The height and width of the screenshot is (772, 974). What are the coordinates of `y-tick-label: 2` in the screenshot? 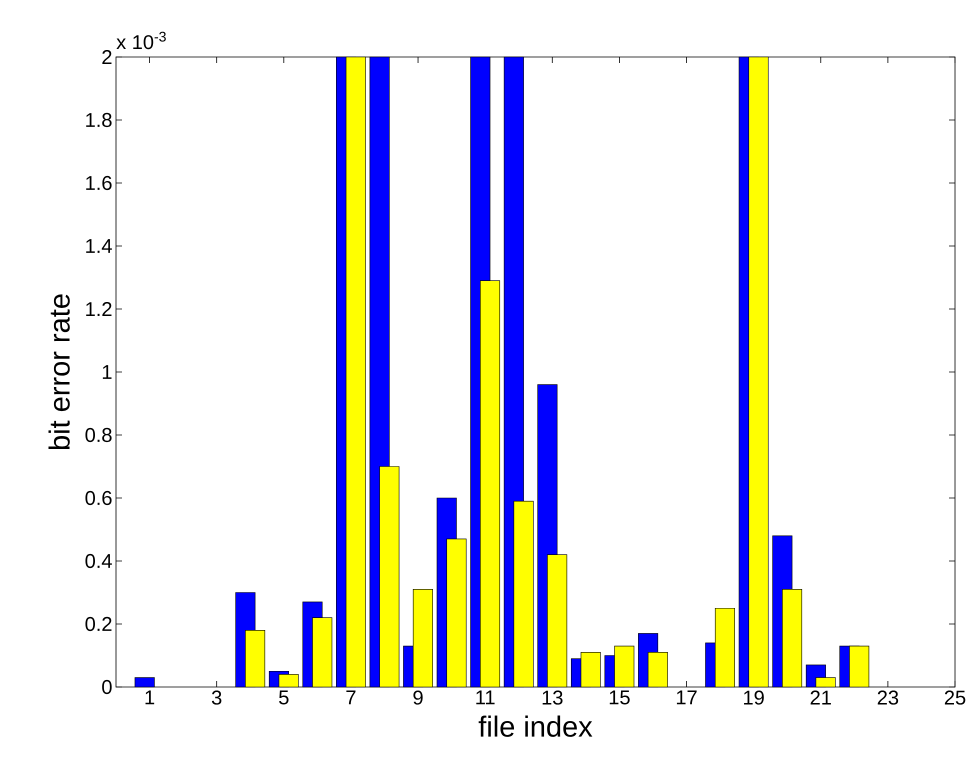 It's located at (107, 57).